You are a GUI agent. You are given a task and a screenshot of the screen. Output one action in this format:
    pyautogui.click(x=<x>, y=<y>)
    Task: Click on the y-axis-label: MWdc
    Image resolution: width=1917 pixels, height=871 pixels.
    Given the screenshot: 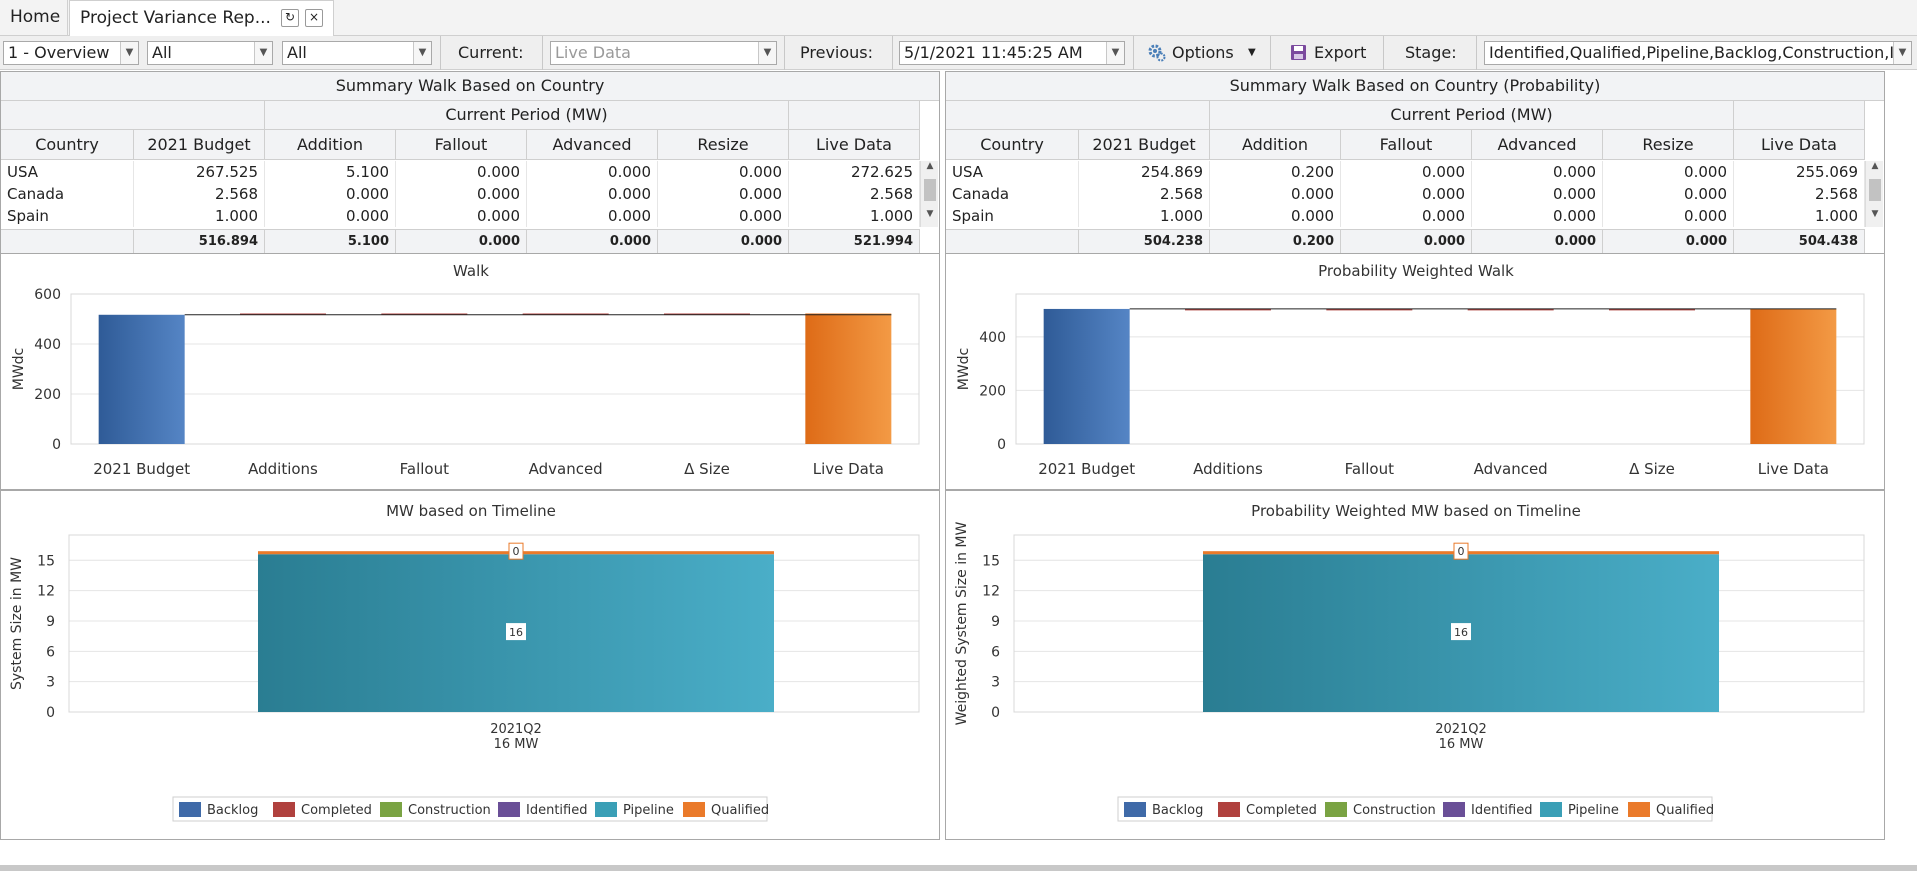 What is the action you would take?
    pyautogui.click(x=964, y=369)
    